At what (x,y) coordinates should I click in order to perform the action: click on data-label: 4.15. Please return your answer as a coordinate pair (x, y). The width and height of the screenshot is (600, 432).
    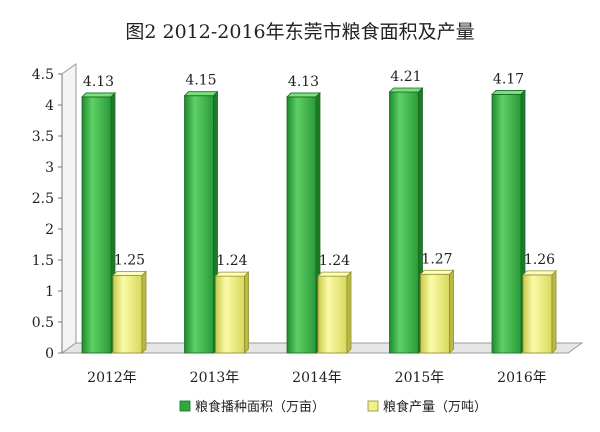
    Looking at the image, I should click on (200, 81).